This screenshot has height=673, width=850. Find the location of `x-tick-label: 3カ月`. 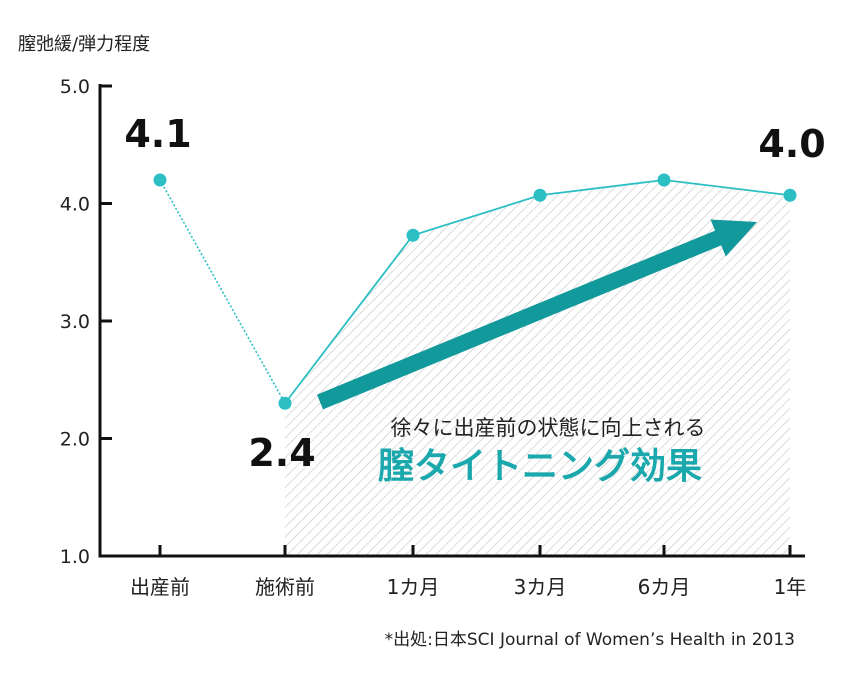

x-tick-label: 3カ月 is located at coordinates (540, 587).